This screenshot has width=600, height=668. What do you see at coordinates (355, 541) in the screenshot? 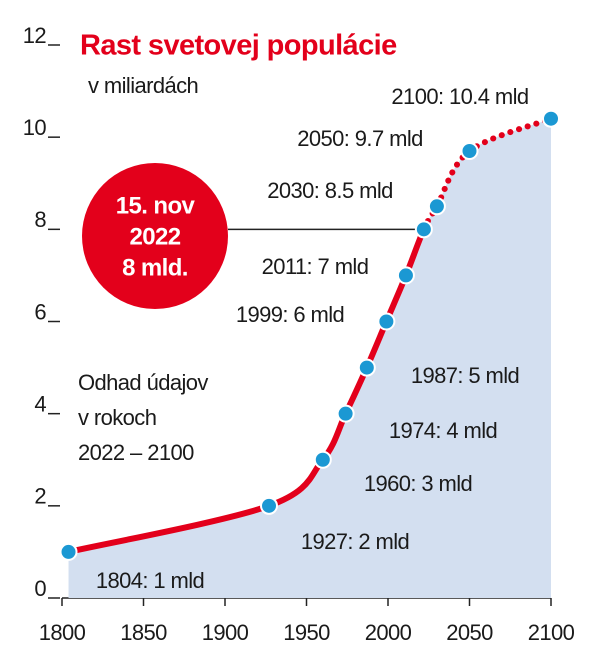
I see `value-label: 1927: 2 mld` at bounding box center [355, 541].